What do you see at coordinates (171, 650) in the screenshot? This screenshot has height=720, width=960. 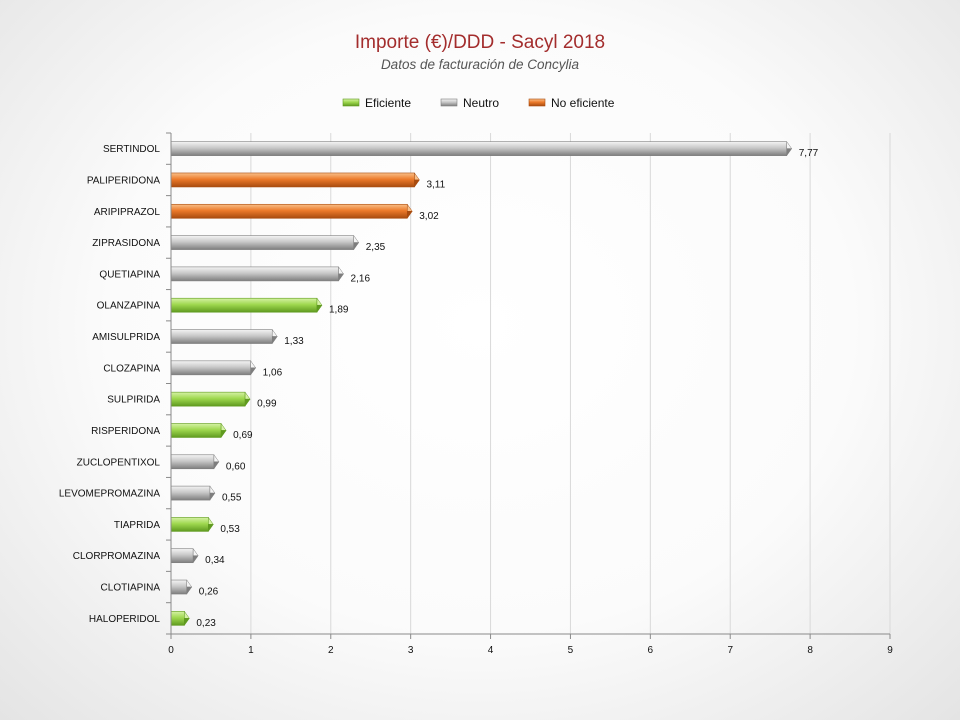 I see `x-tick-label: 0` at bounding box center [171, 650].